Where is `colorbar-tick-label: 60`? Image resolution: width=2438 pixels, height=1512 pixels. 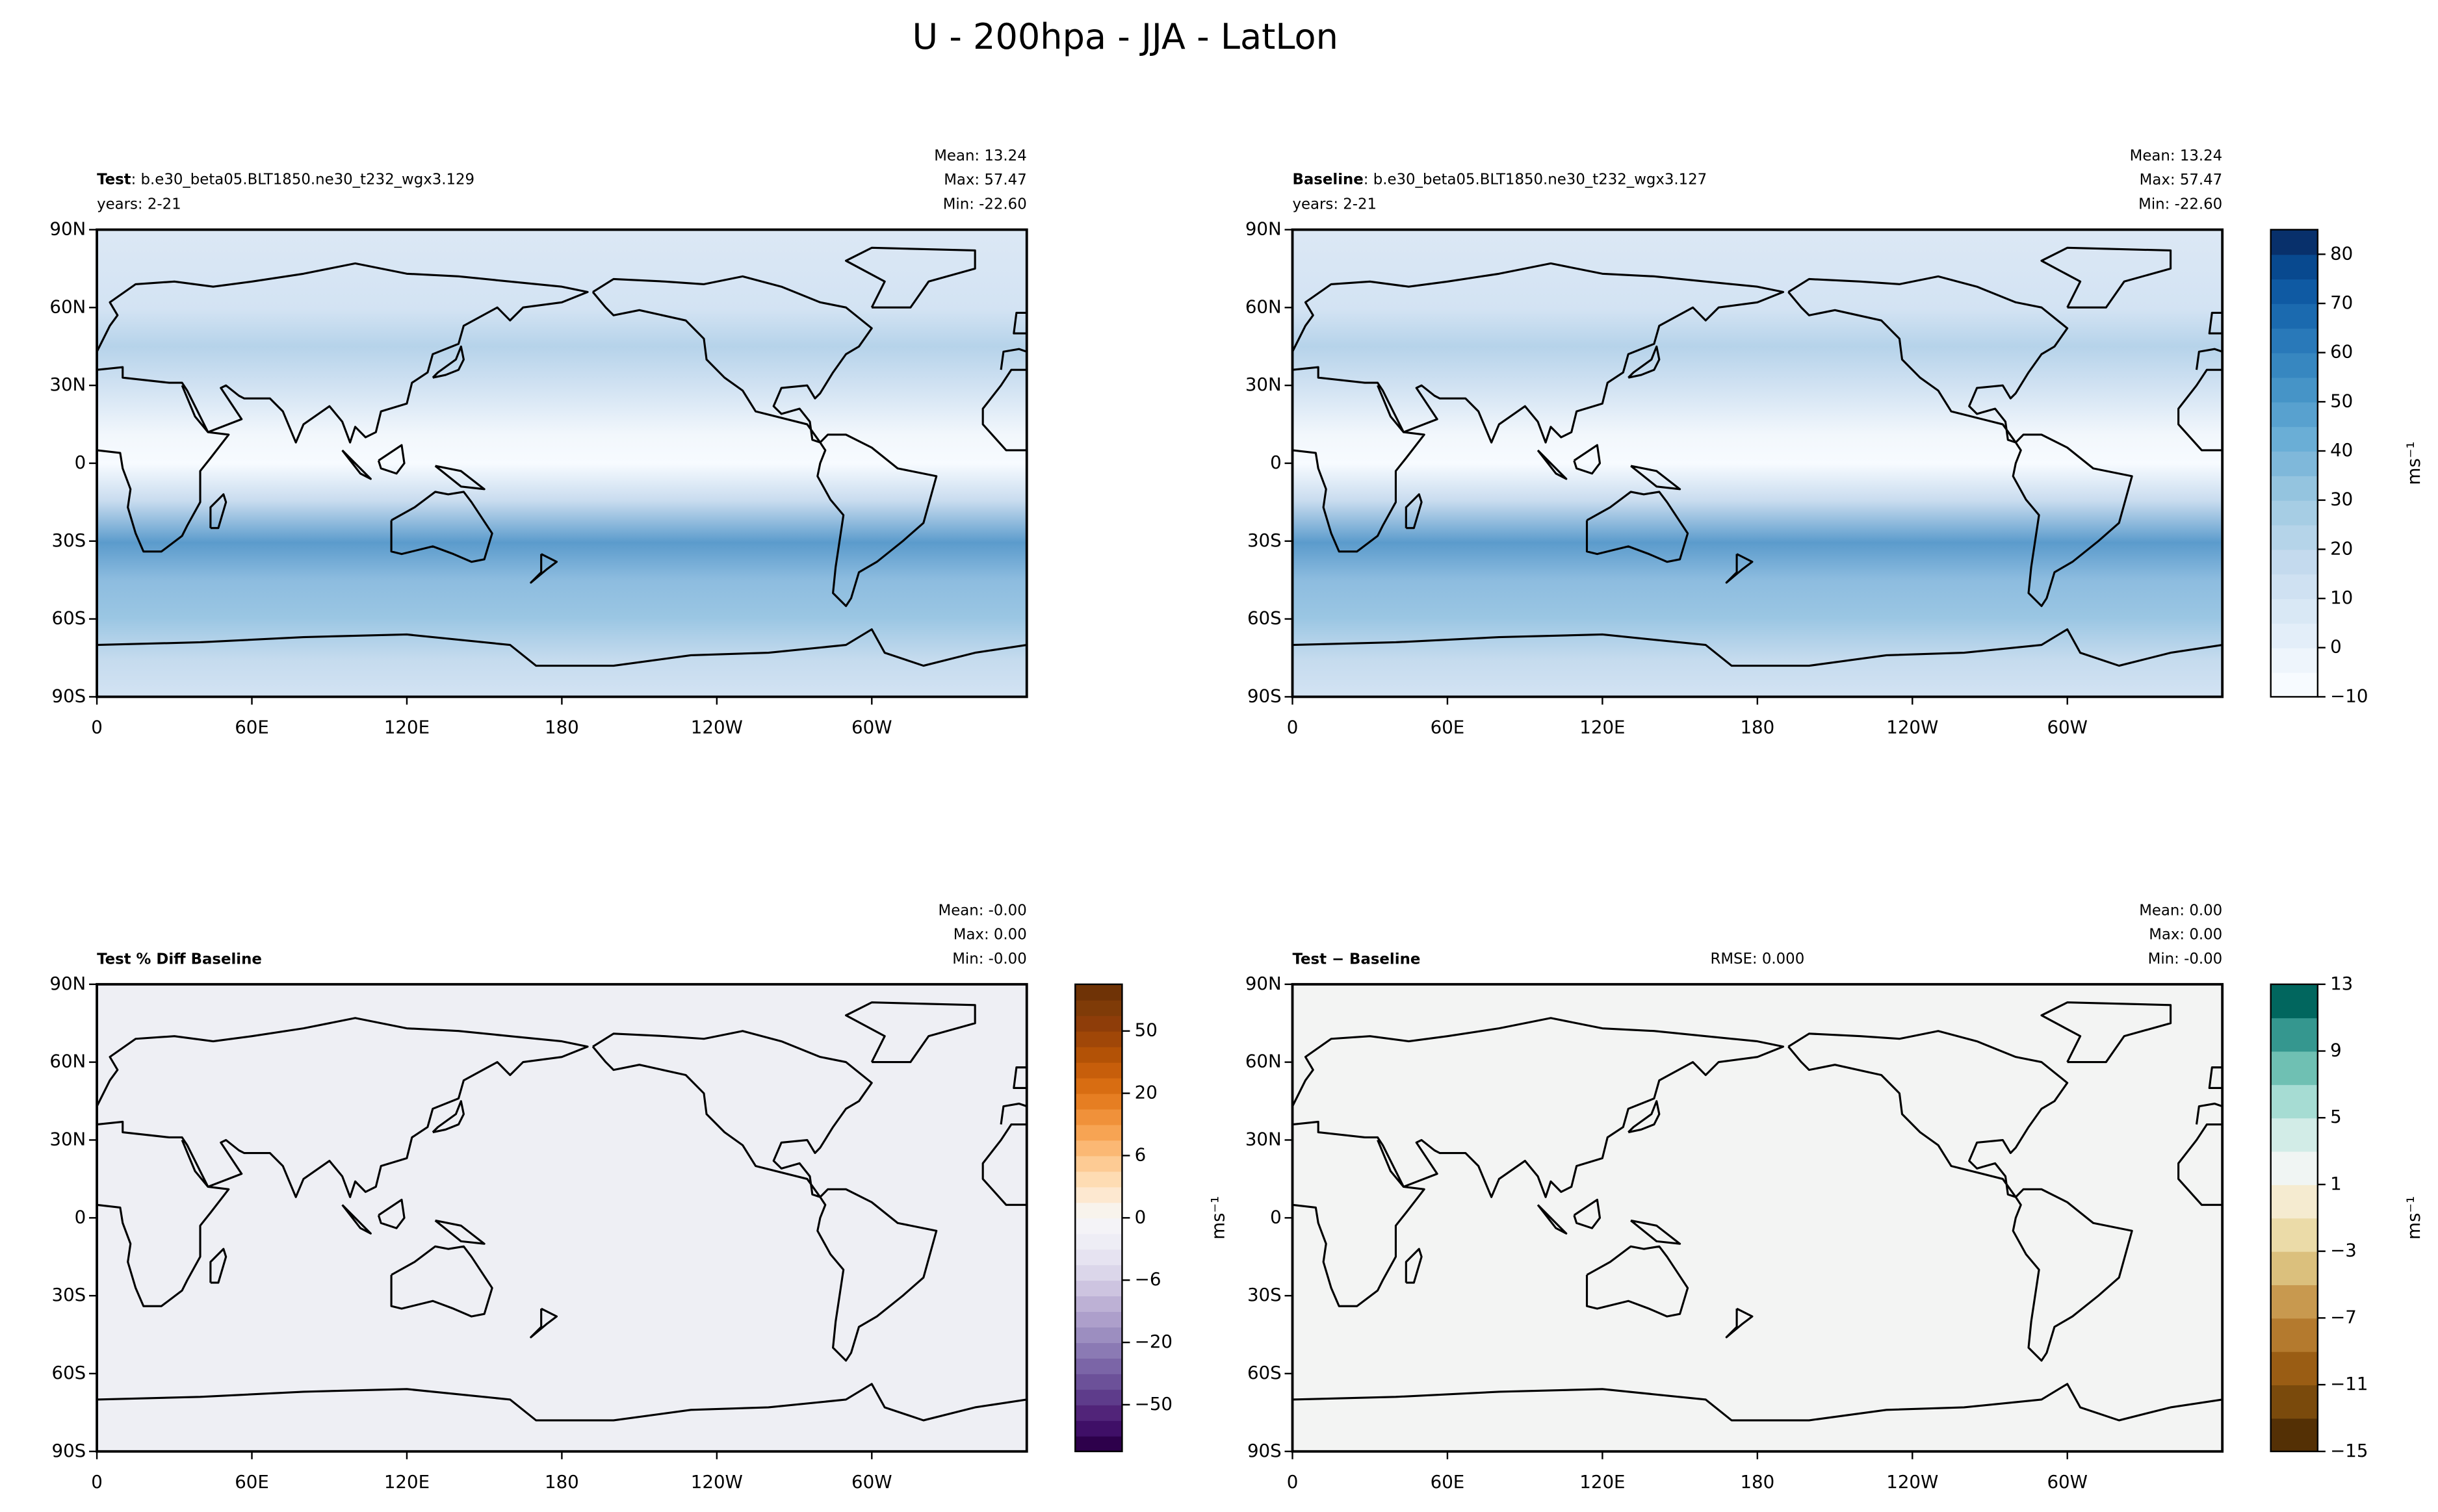
colorbar-tick-label: 60 is located at coordinates (2341, 352).